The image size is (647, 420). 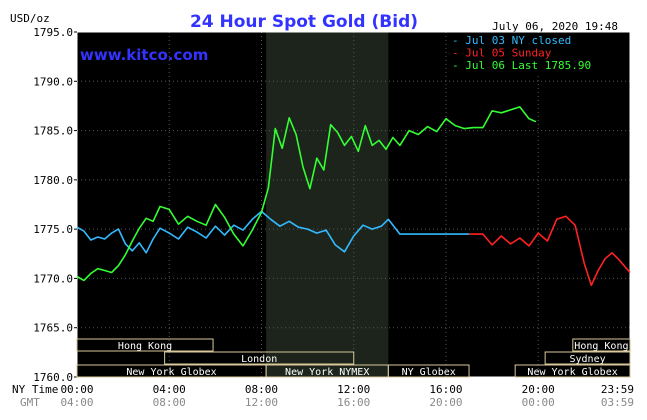 What do you see at coordinates (538, 402) in the screenshot?
I see `gmt-tick-label: 00:00` at bounding box center [538, 402].